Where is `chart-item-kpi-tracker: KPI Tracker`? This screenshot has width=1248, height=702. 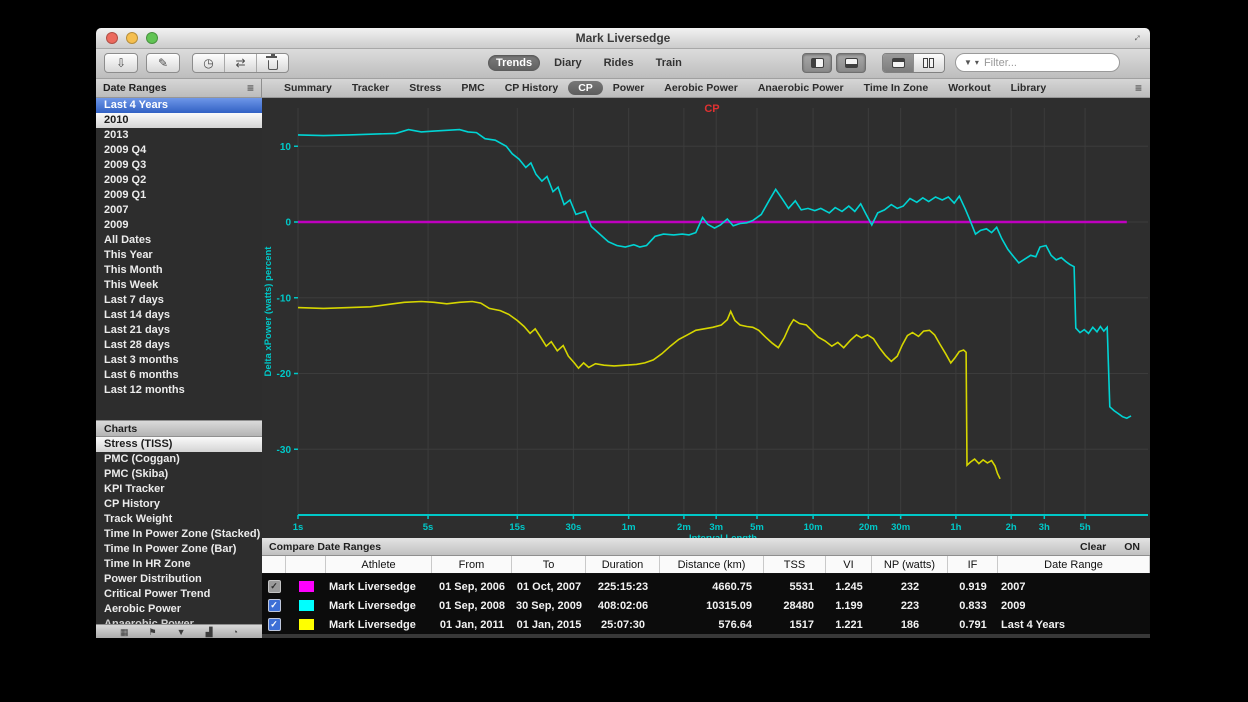
chart-item-kpi-tracker: KPI Tracker is located at coordinates (134, 489).